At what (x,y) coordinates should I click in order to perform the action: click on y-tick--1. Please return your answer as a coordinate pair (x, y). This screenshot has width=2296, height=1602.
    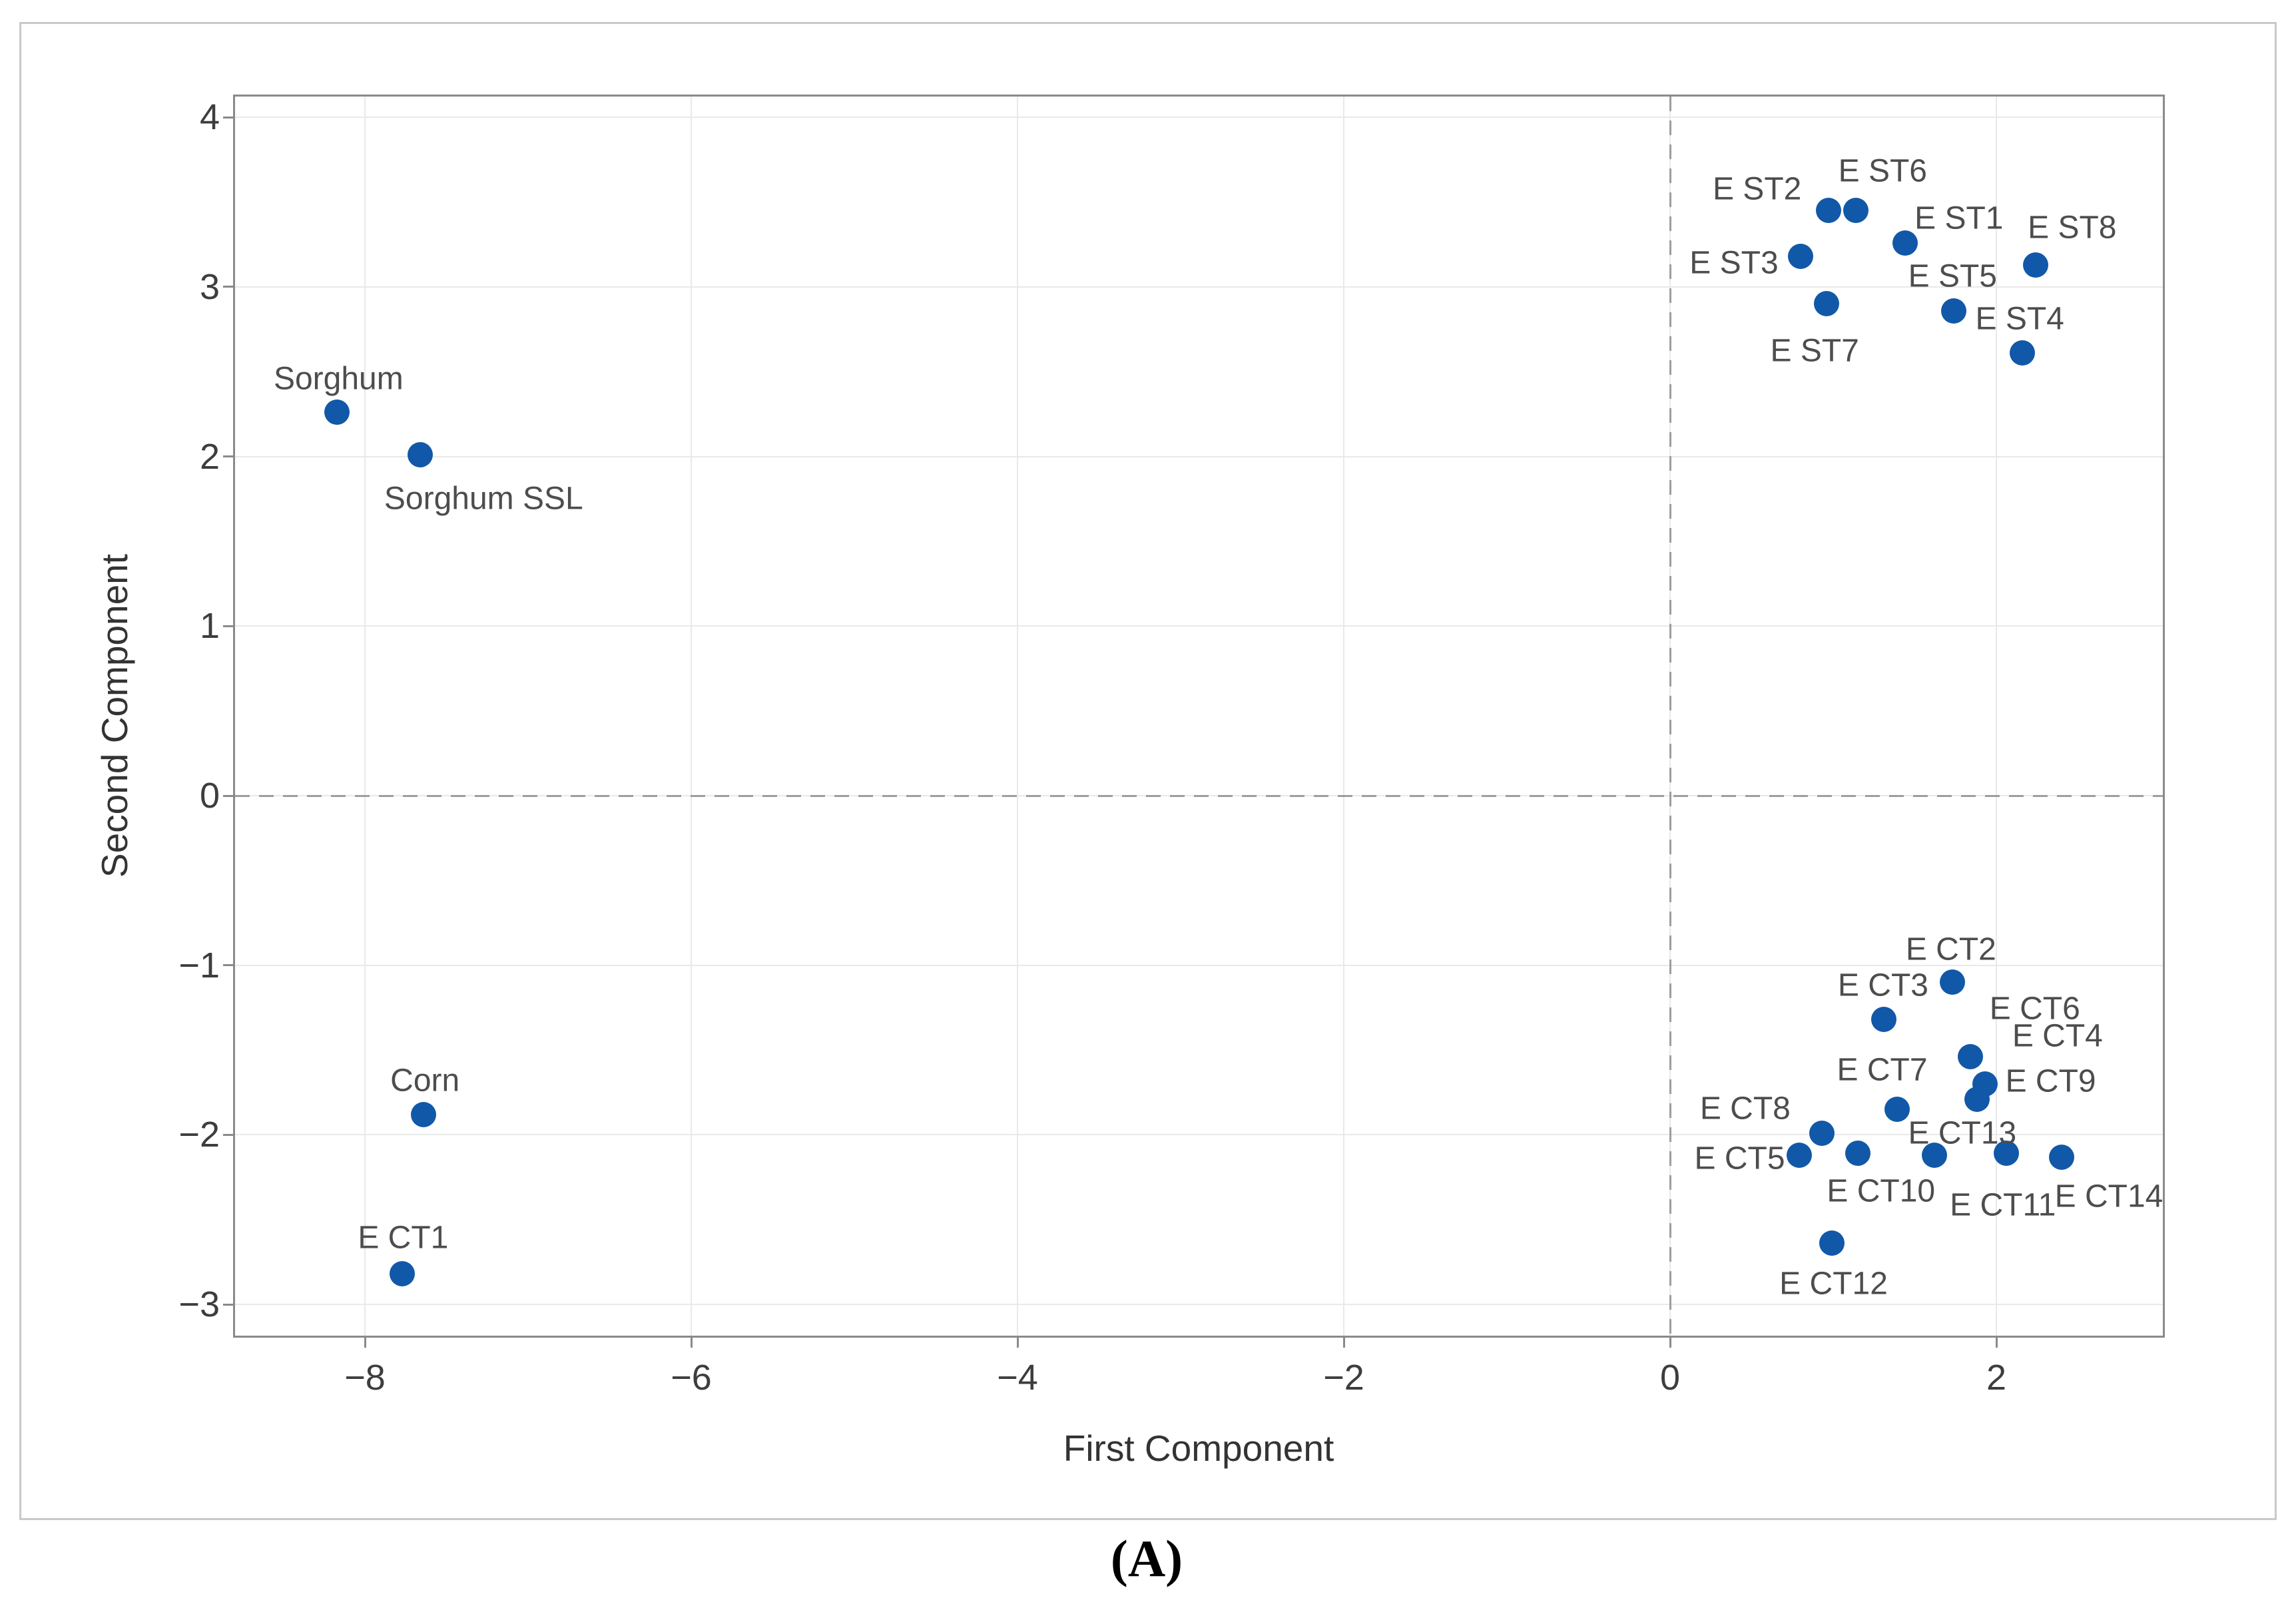
    Looking at the image, I should click on (228, 965).